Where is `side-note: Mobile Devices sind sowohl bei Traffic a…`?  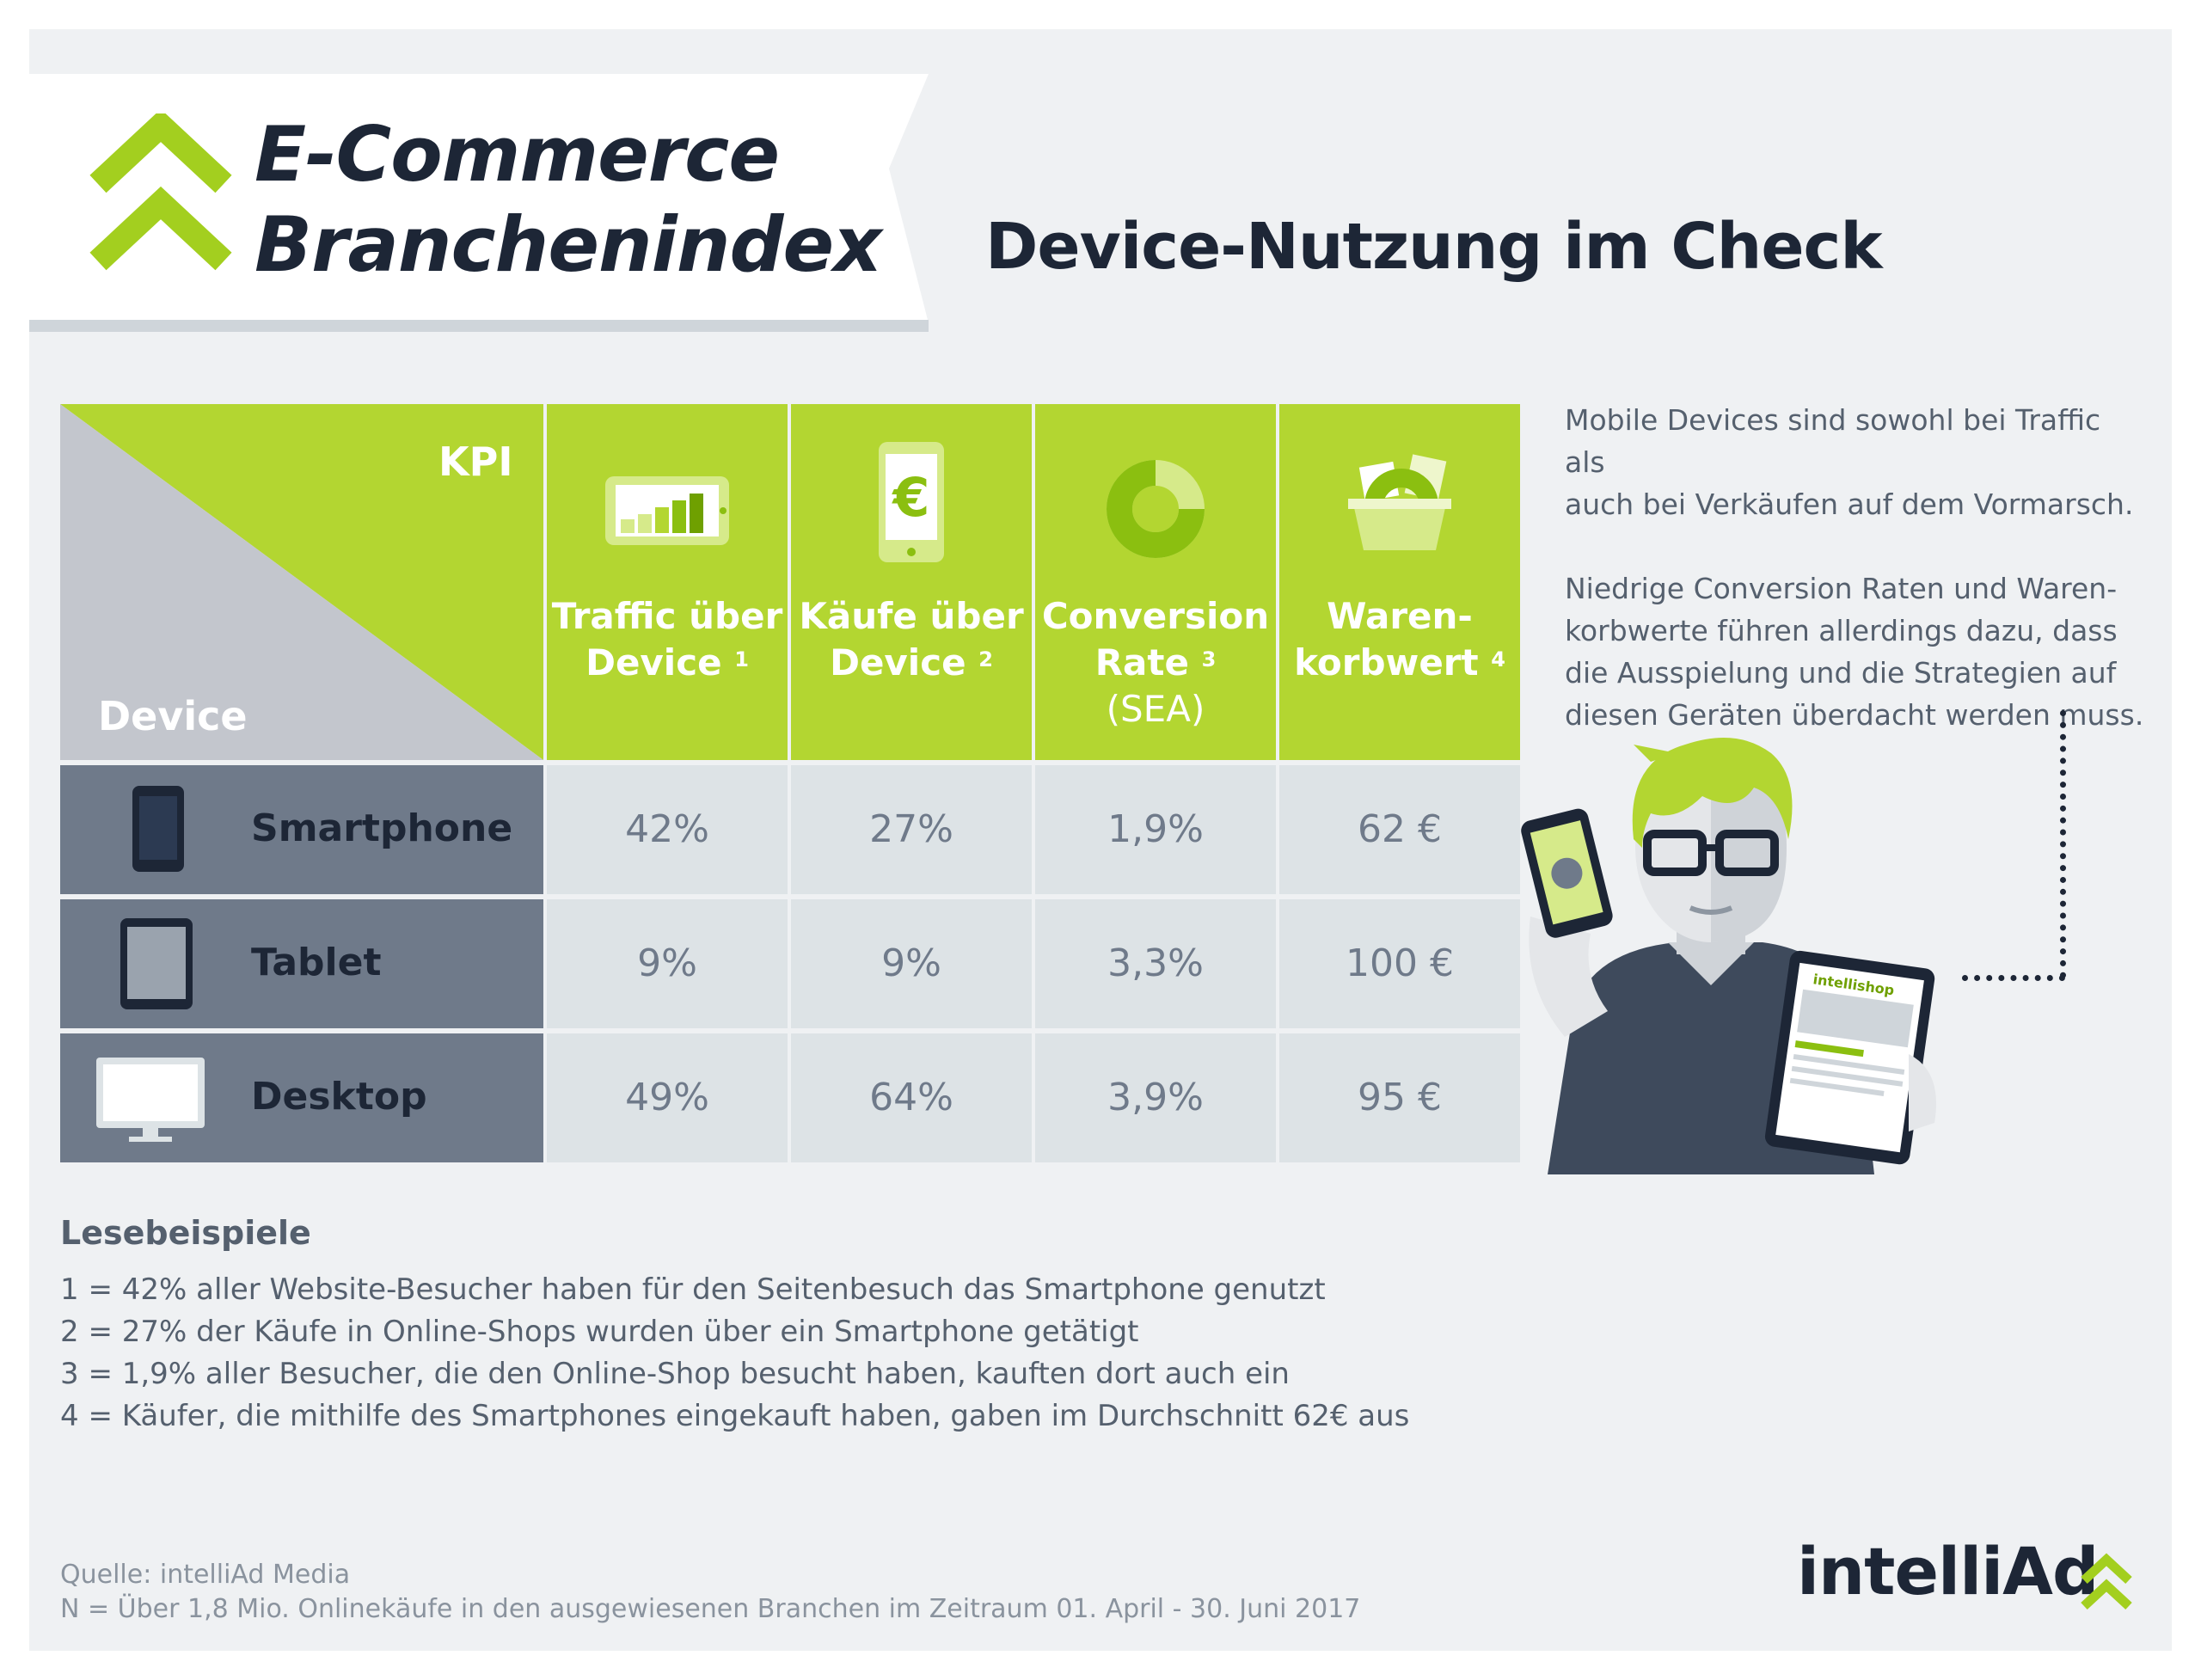 side-note: Mobile Devices sind sowohl bei Traffic a… is located at coordinates (1857, 589).